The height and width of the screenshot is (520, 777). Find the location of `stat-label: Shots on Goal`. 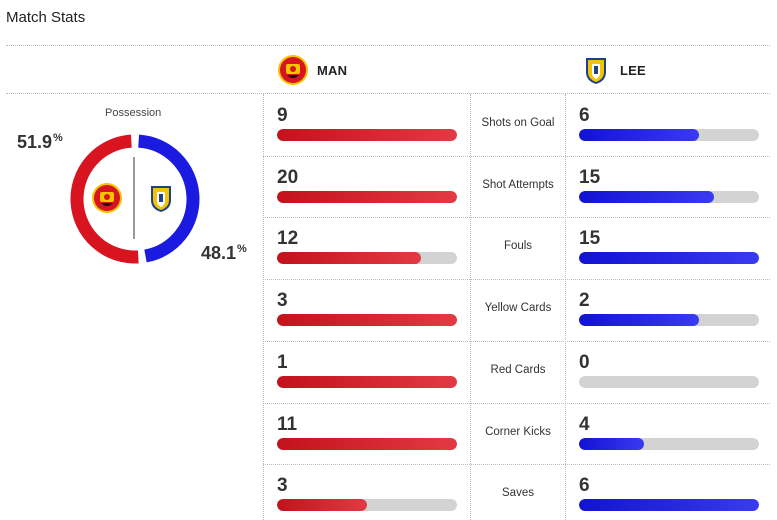

stat-label: Shots on Goal is located at coordinates (518, 123).